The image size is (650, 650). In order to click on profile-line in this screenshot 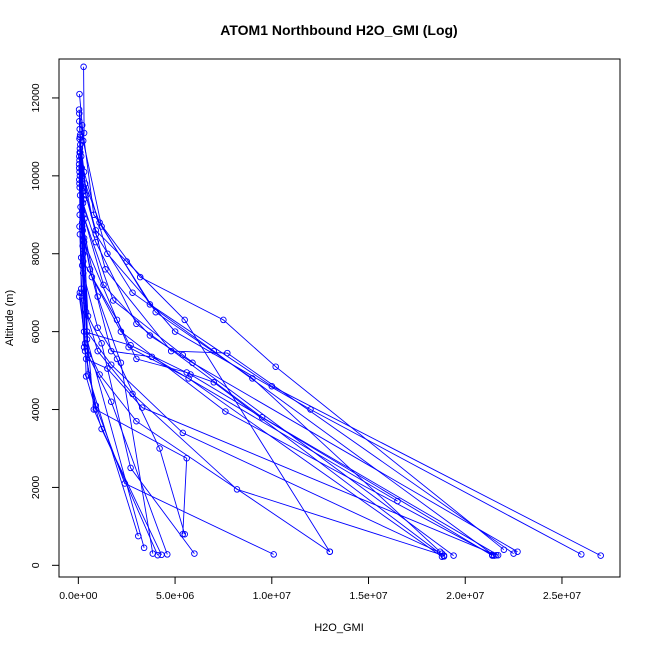, I will do `click(123, 342)`.